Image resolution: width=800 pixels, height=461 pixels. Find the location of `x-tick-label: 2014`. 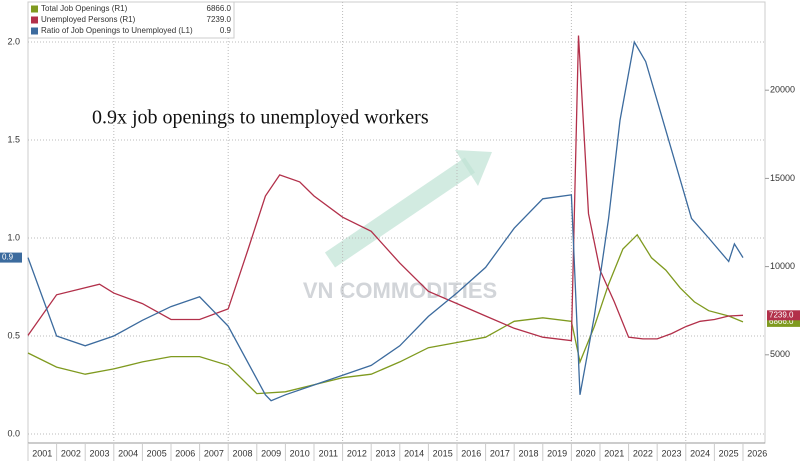

x-tick-label: 2014 is located at coordinates (414, 453).